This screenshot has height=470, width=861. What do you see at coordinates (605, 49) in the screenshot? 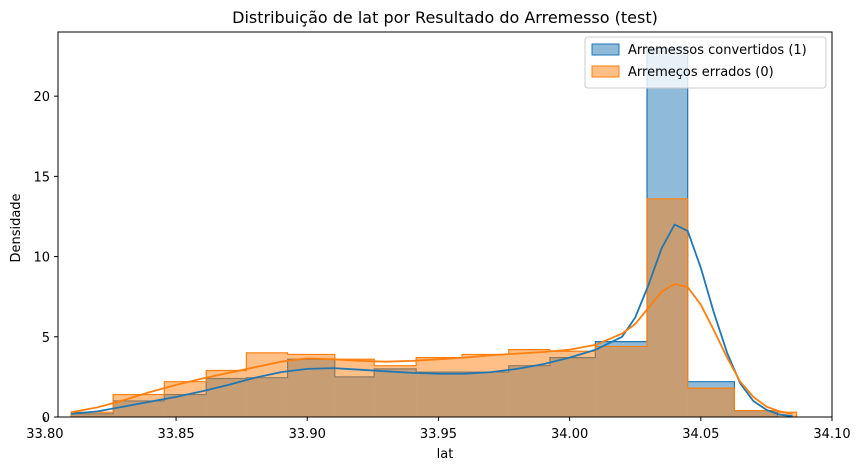
I see `legend-swatch-convertidos` at bounding box center [605, 49].